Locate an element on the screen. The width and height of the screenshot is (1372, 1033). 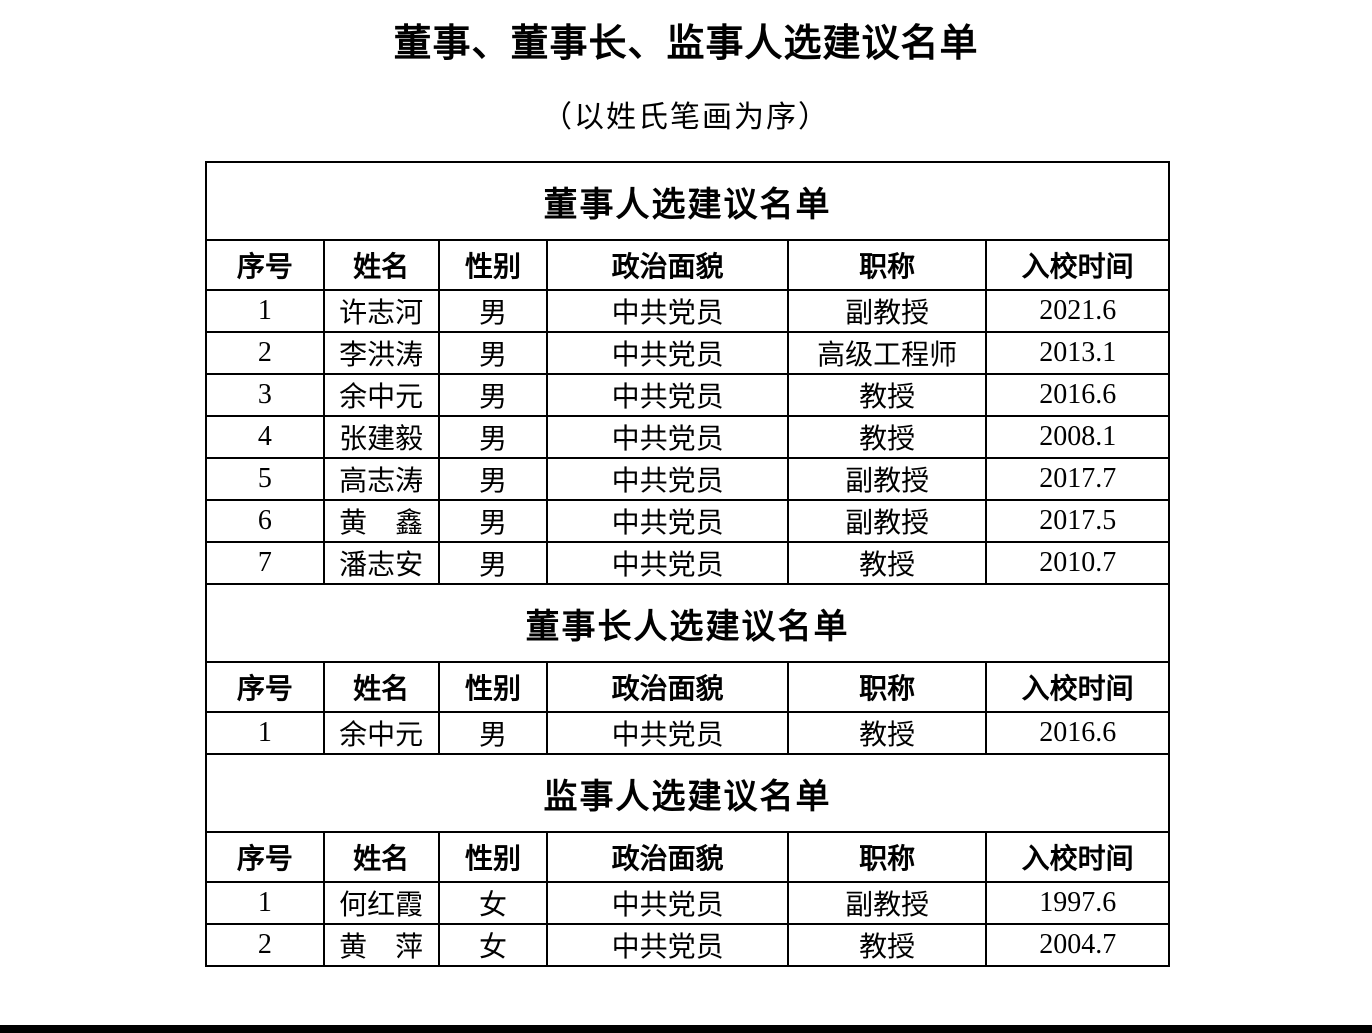
table-row: 2 李洪涛男中共党员 高级工程师 2013.1 is located at coordinates (687, 353).